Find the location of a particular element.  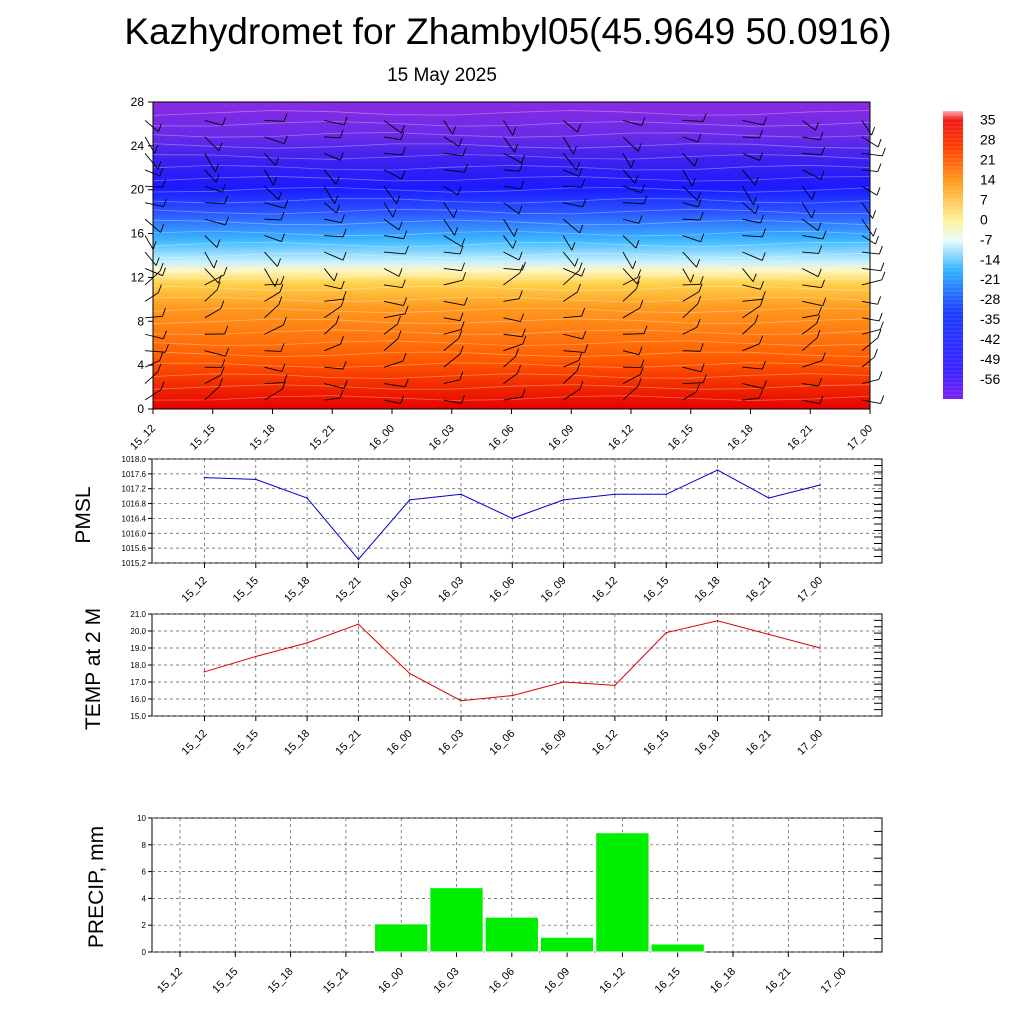

pmsl-y-tick-label: 1018.0 is located at coordinates (134, 459).